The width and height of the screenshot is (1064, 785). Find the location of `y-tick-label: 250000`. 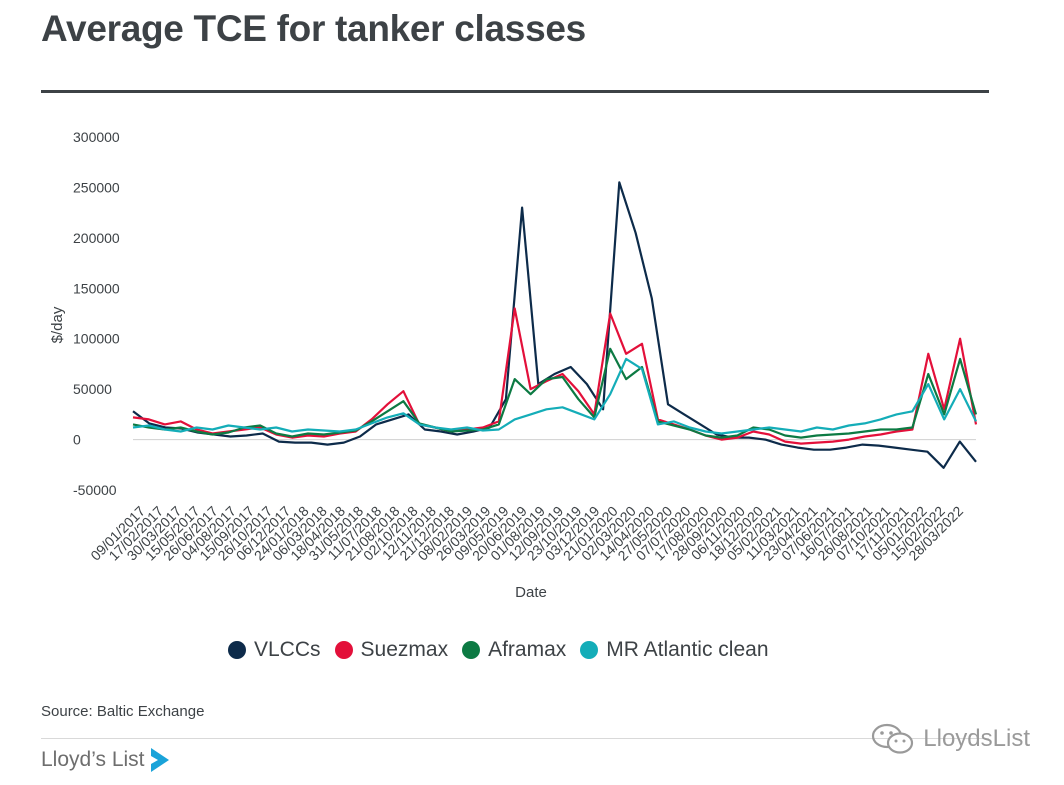

y-tick-label: 250000 is located at coordinates (96, 187).